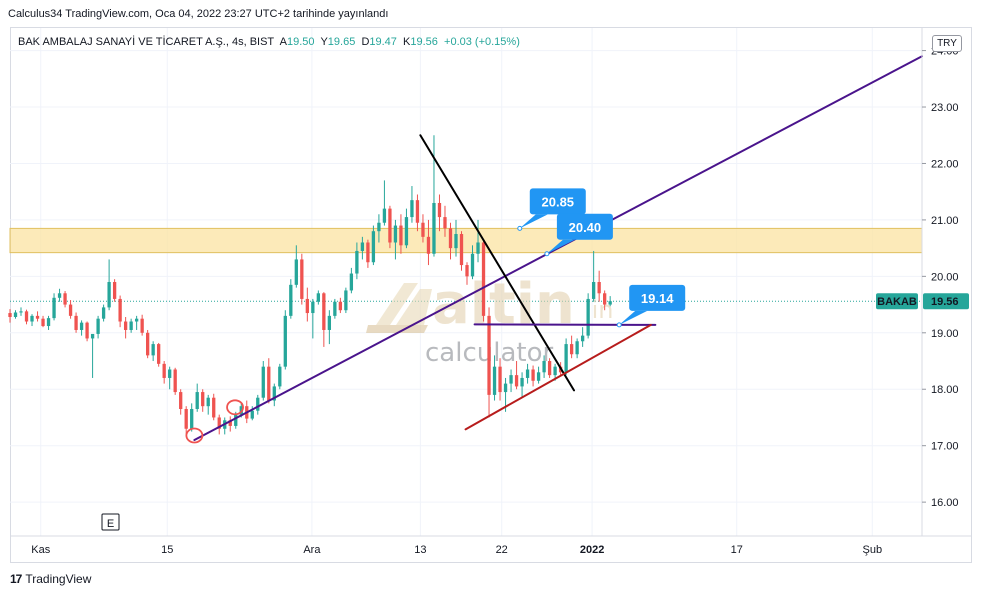 This screenshot has width=982, height=598. What do you see at coordinates (551, 209) in the screenshot?
I see `callout-20.85: 20.85` at bounding box center [551, 209].